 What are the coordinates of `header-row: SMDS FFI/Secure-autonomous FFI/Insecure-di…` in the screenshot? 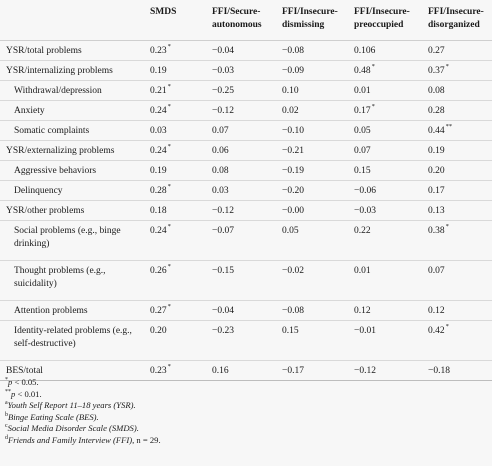 It's located at (246, 20).